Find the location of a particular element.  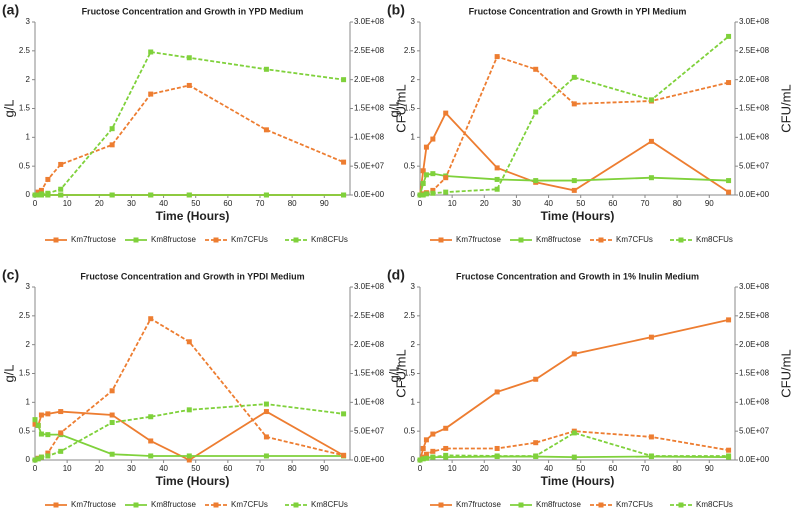

y-tick-label: 1 is located at coordinates (413, 401).